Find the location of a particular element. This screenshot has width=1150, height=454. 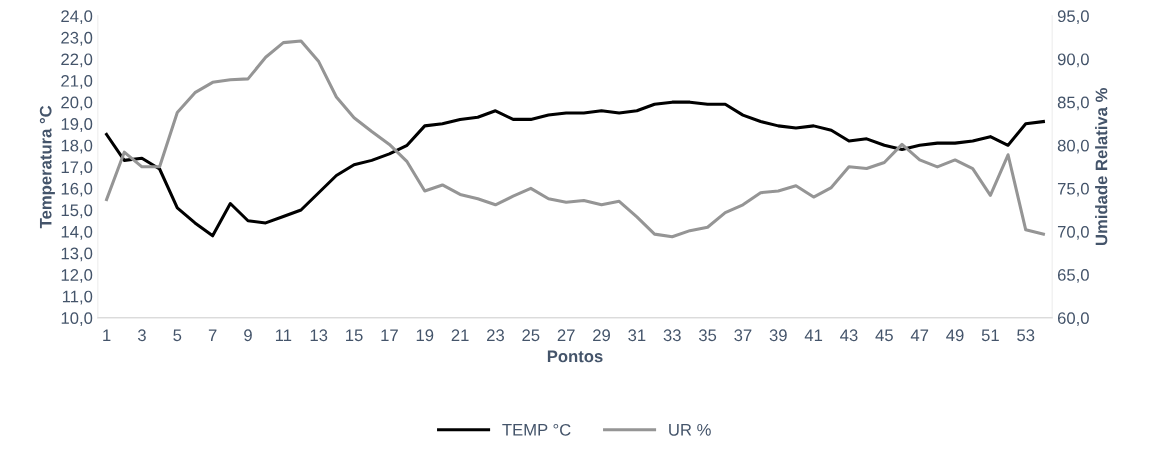

x-tick-label: 21 is located at coordinates (460, 335).